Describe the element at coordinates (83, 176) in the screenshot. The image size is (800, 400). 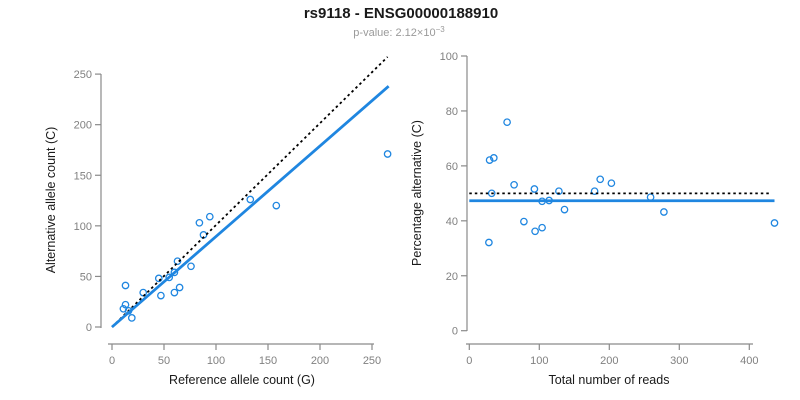
I see `y-tick-label: 150` at that location.